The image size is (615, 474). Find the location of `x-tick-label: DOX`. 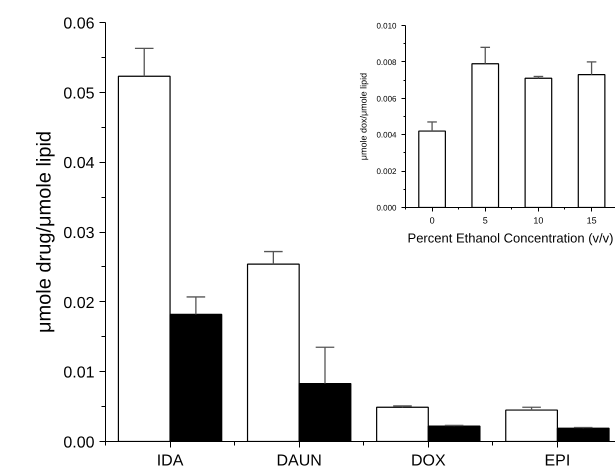

x-tick-label: DOX is located at coordinates (428, 461).